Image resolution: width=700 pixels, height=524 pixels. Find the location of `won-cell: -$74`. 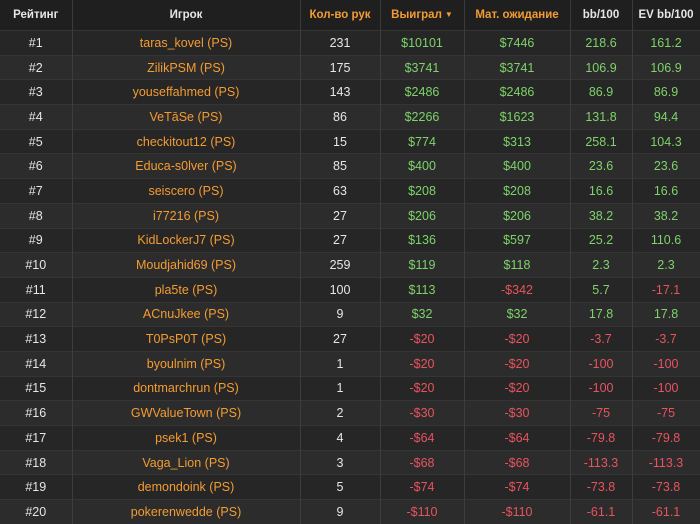

won-cell: -$74 is located at coordinates (422, 487).